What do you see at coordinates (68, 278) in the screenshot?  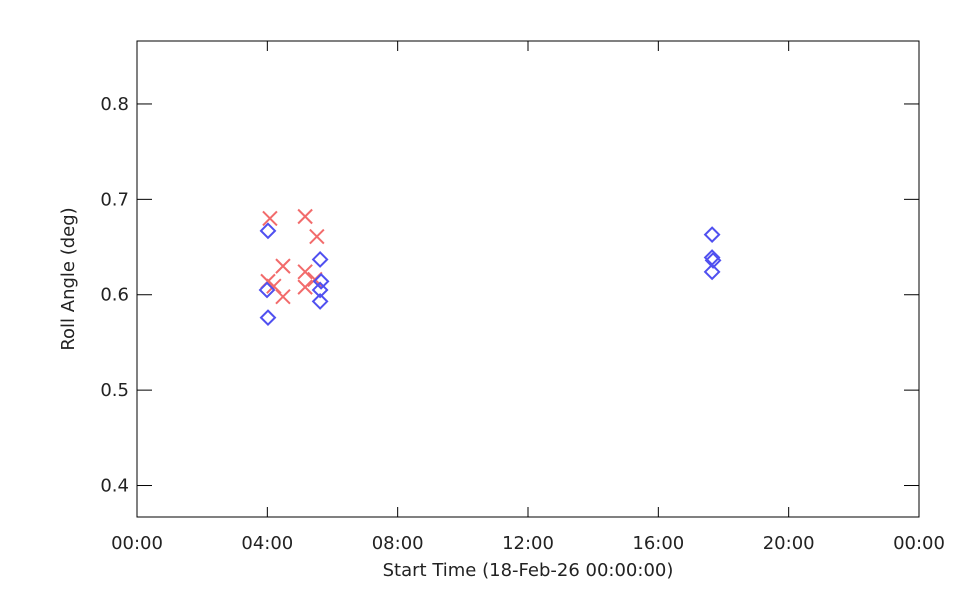 I see `y-axis-label: Roll Angle (deg)` at bounding box center [68, 278].